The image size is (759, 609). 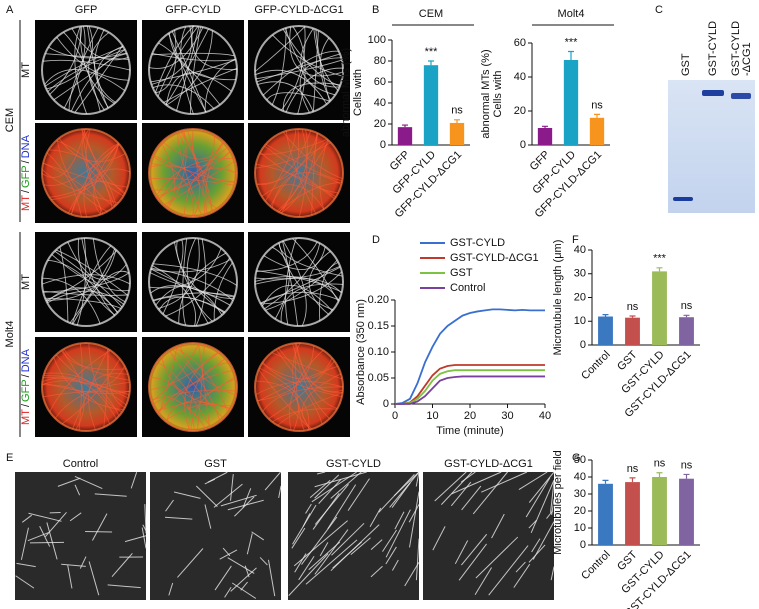 What do you see at coordinates (431, 14) in the screenshot?
I see `chart-title: CEM` at bounding box center [431, 14].